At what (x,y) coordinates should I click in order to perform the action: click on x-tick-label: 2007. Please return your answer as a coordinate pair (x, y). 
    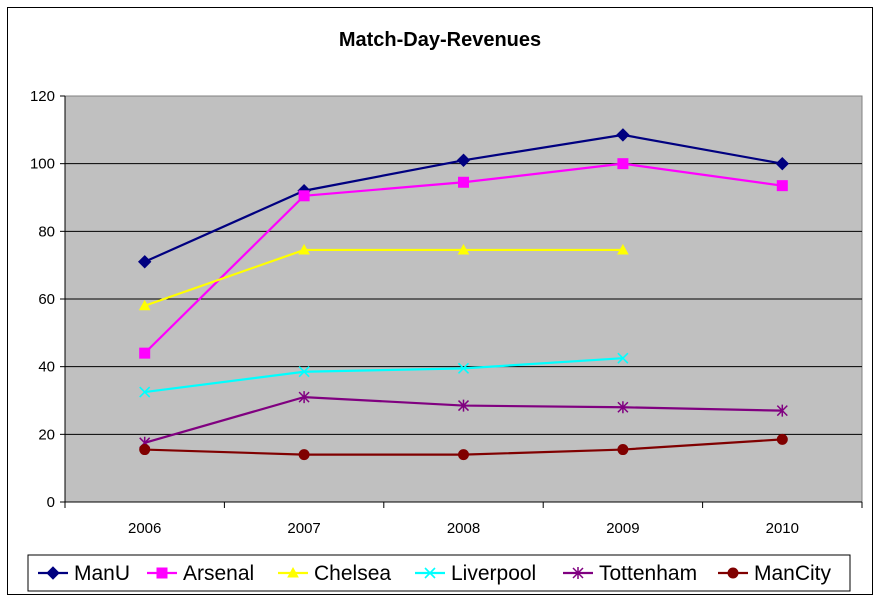
    Looking at the image, I should click on (303, 528).